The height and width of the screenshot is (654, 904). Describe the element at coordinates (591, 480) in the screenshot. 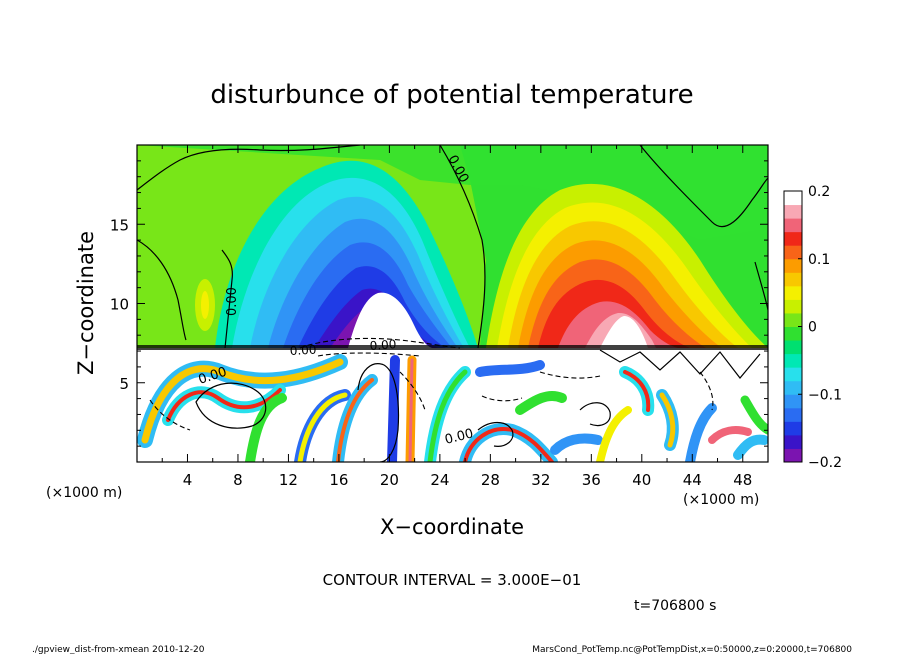

I see `x-tick-label: 36` at that location.